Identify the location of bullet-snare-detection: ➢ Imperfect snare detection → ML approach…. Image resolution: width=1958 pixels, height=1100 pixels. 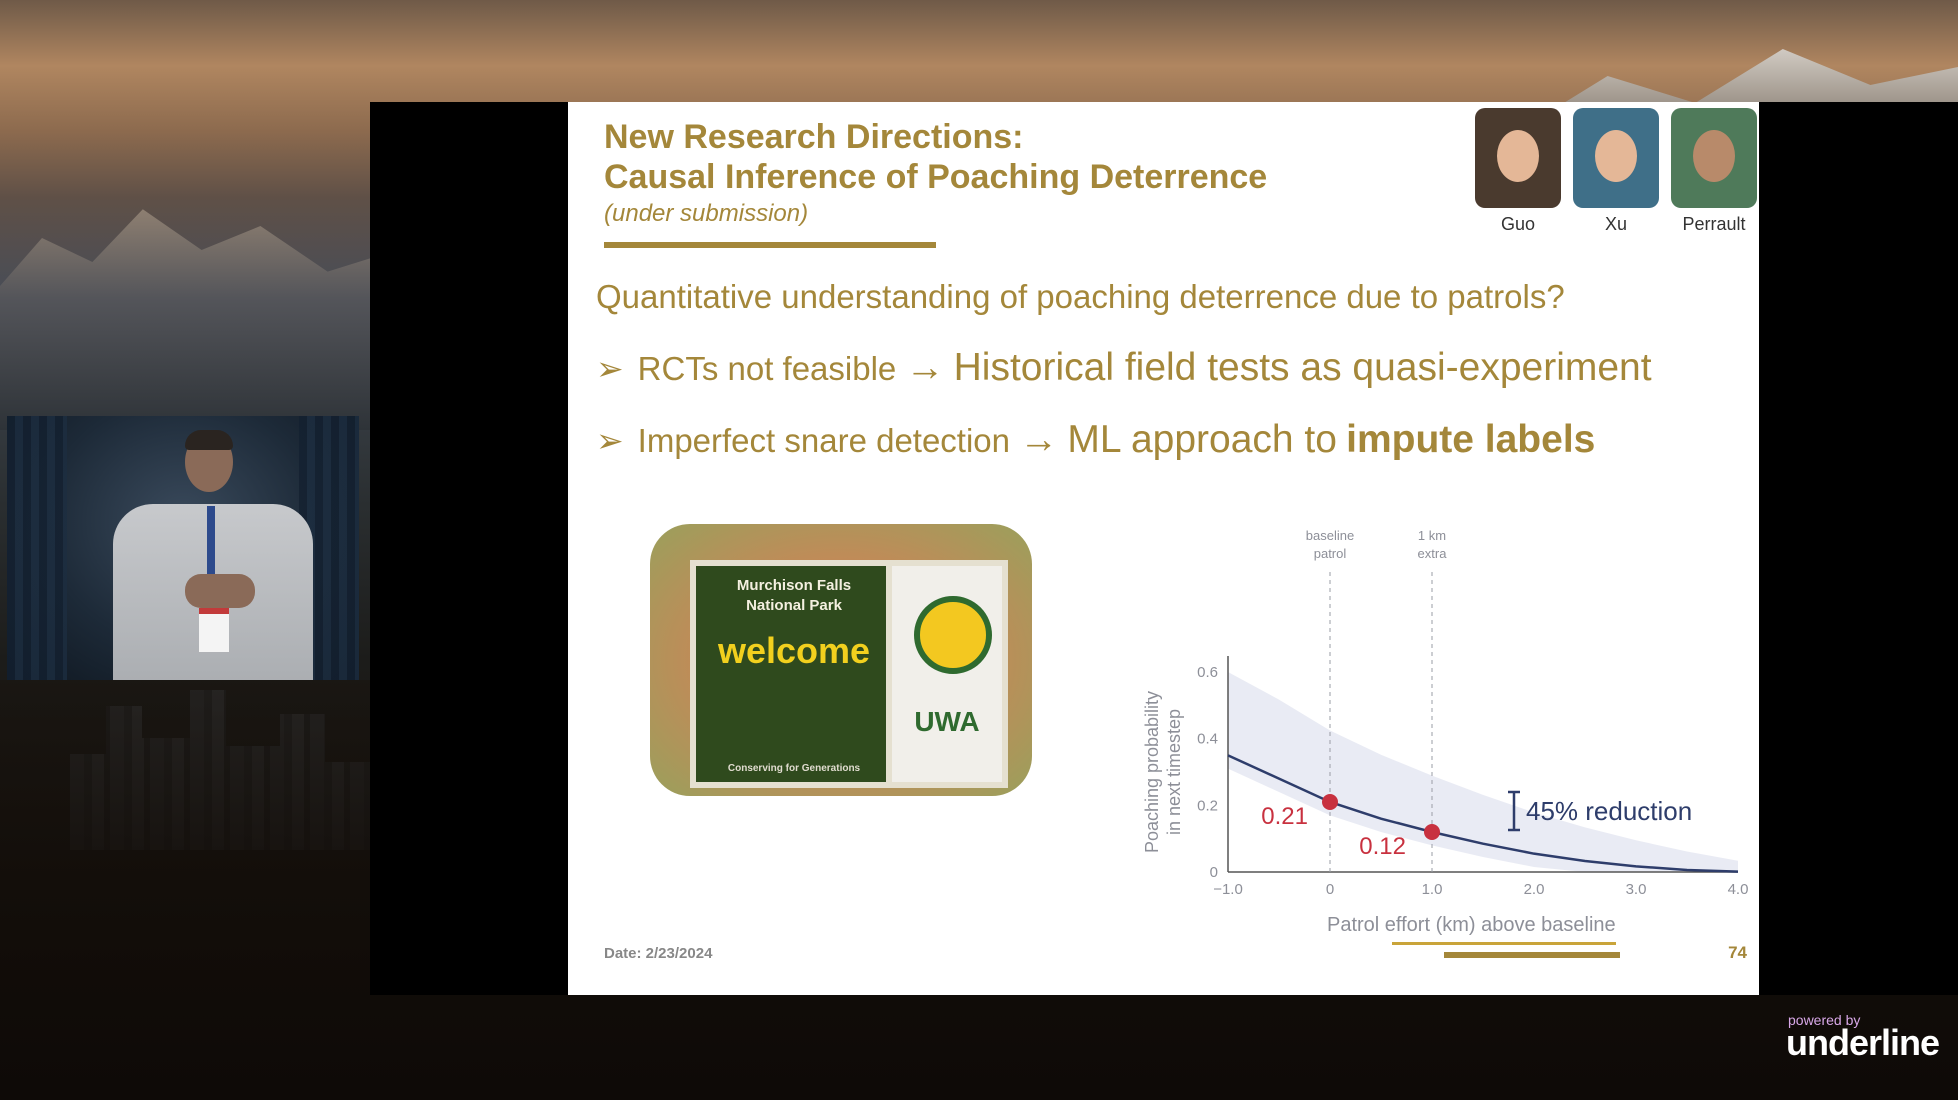
(1095, 440).